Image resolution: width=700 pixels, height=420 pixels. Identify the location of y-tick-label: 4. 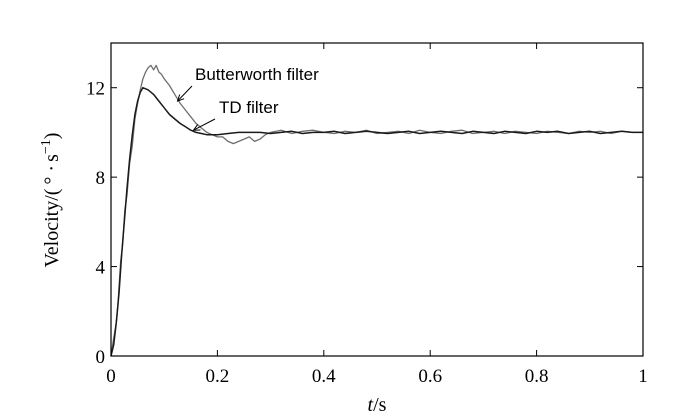
(101, 268).